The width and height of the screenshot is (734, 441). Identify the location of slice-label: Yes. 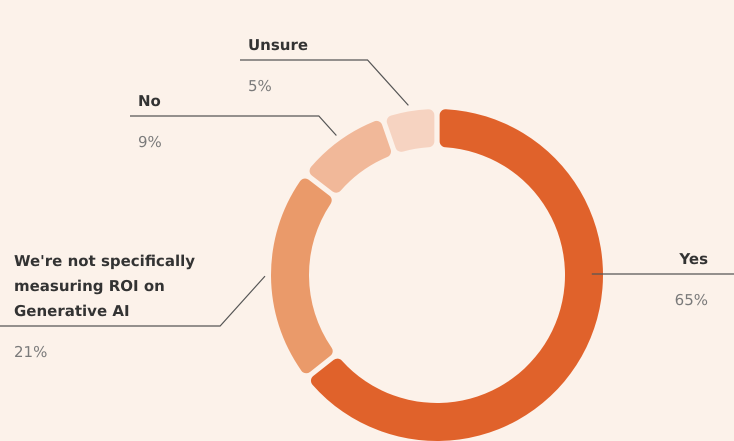
(693, 259).